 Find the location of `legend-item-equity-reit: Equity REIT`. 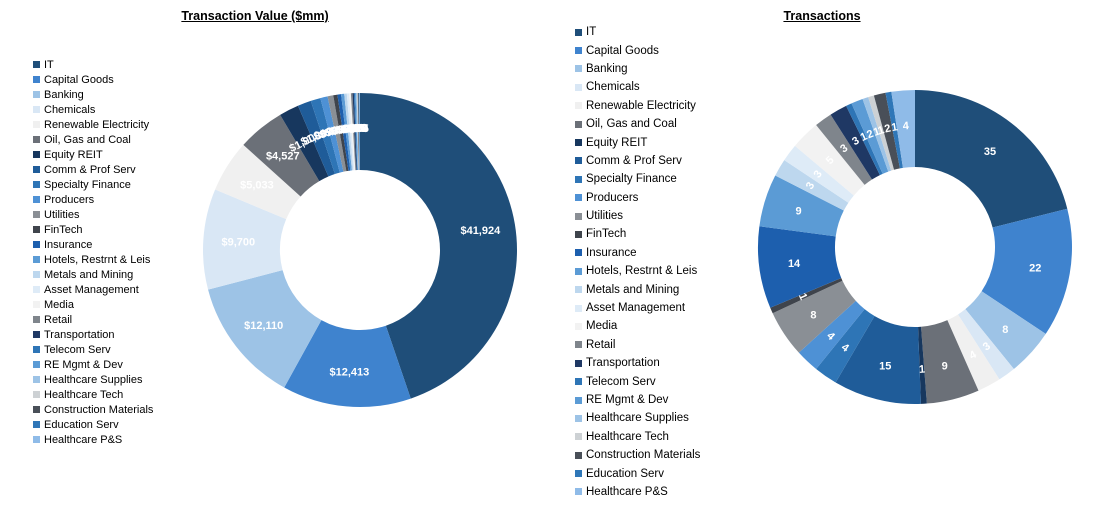

legend-item-equity-reit: Equity REIT is located at coordinates (93, 154).